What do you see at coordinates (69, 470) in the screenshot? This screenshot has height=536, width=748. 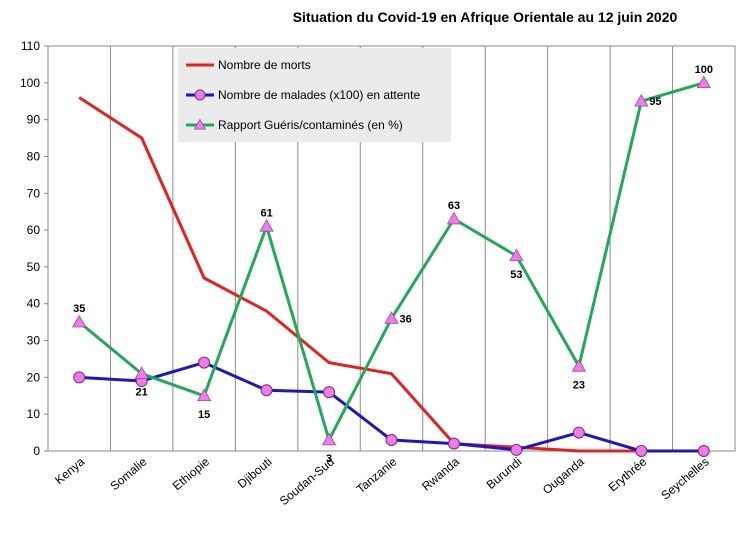 I see `x-tick-label: Kenya` at bounding box center [69, 470].